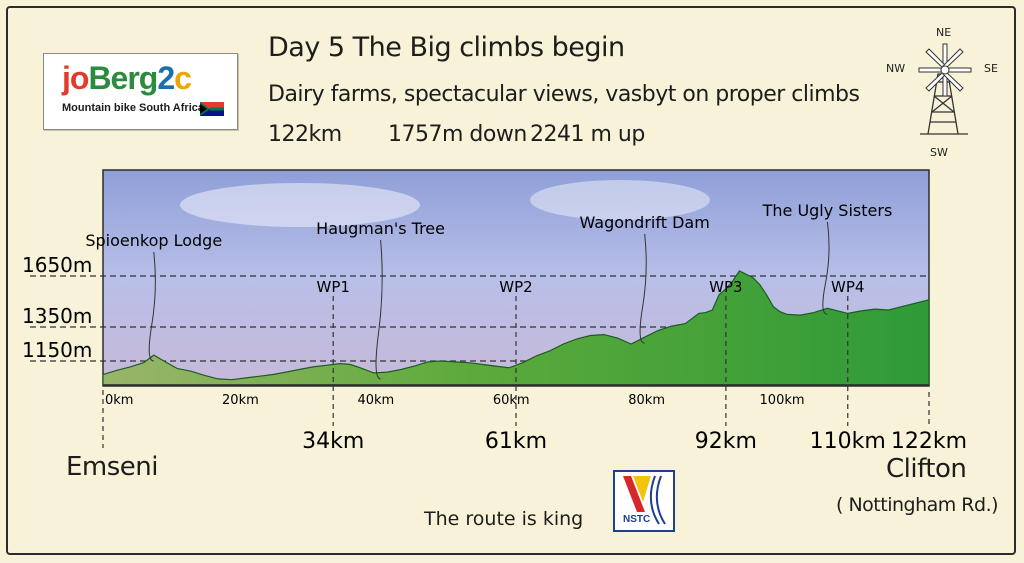  Describe the element at coordinates (504, 519) in the screenshot. I see `tagline: The route is king` at that location.